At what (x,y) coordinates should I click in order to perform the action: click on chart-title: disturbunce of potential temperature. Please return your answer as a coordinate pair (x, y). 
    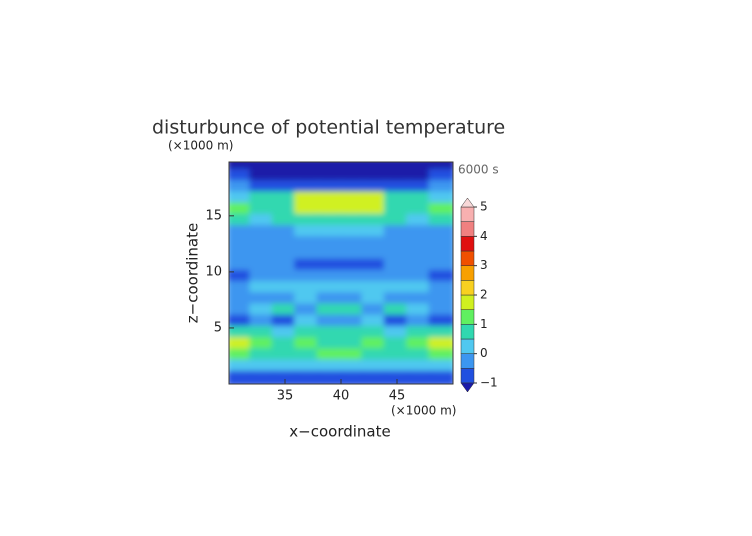
    Looking at the image, I should click on (328, 128).